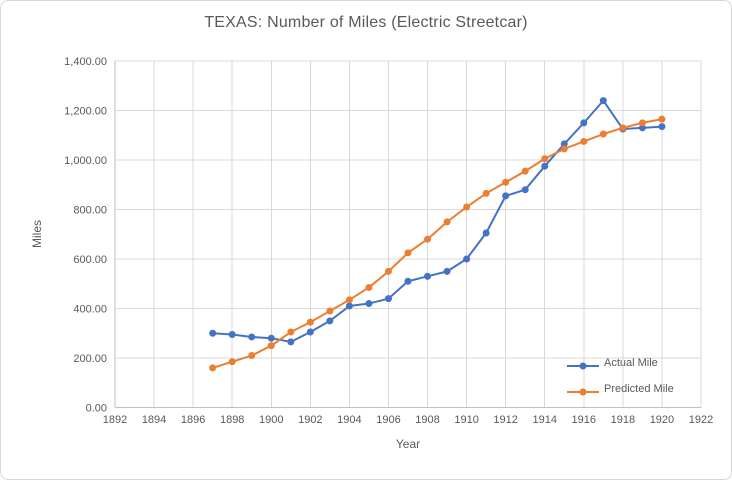 This screenshot has width=732, height=480. What do you see at coordinates (584, 420) in the screenshot?
I see `x-tick-label-1916: 1916` at bounding box center [584, 420].